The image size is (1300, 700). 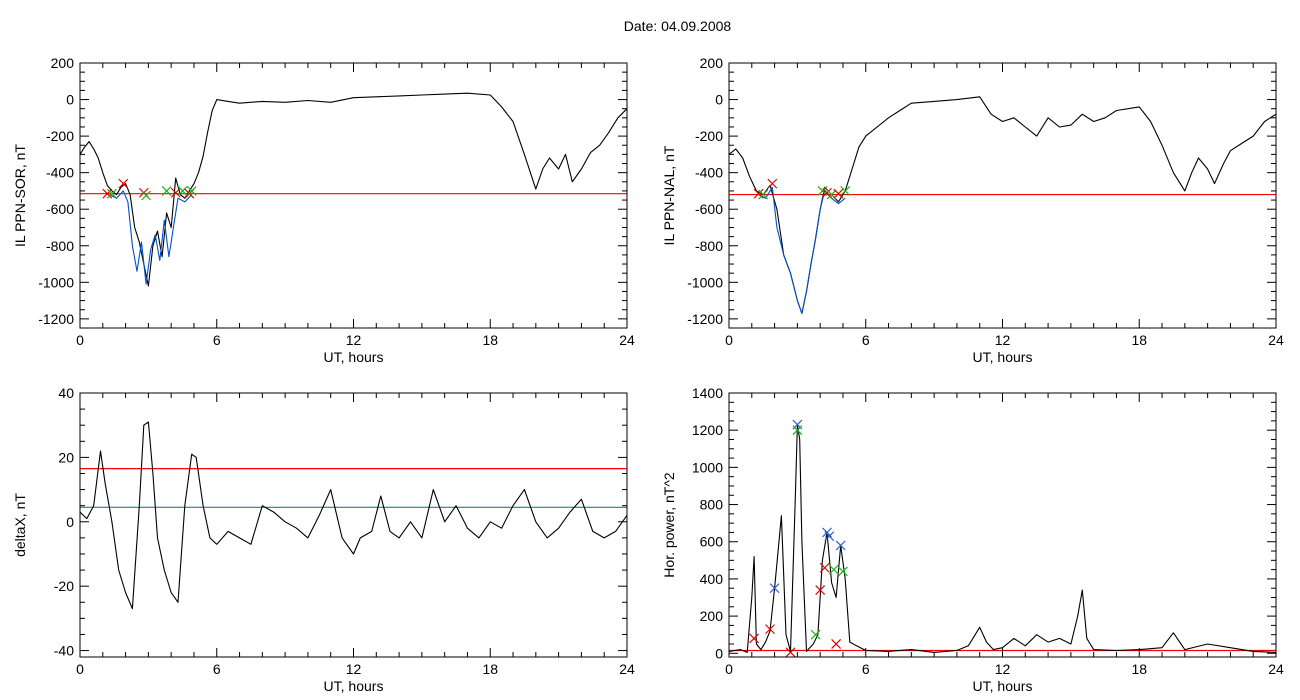 What do you see at coordinates (707, 467) in the screenshot?
I see `y-tick-label: 1000` at bounding box center [707, 467].